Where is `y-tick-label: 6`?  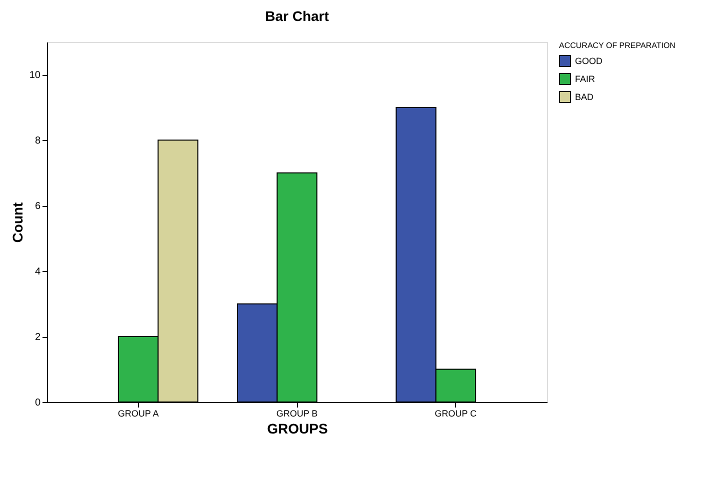
y-tick-label: 6 is located at coordinates (37, 206).